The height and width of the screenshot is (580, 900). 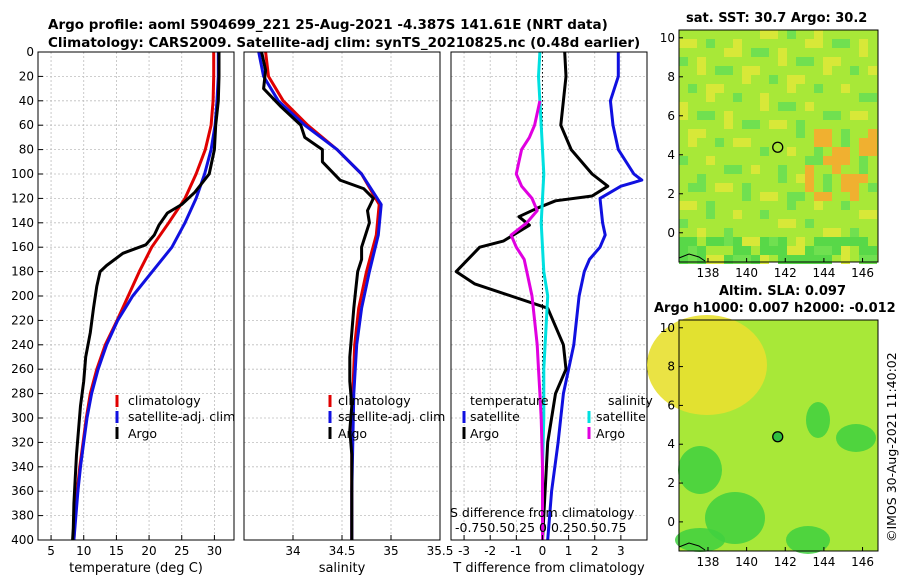 What do you see at coordinates (22, 491) in the screenshot?
I see `y-tick-label: 360` at bounding box center [22, 491].